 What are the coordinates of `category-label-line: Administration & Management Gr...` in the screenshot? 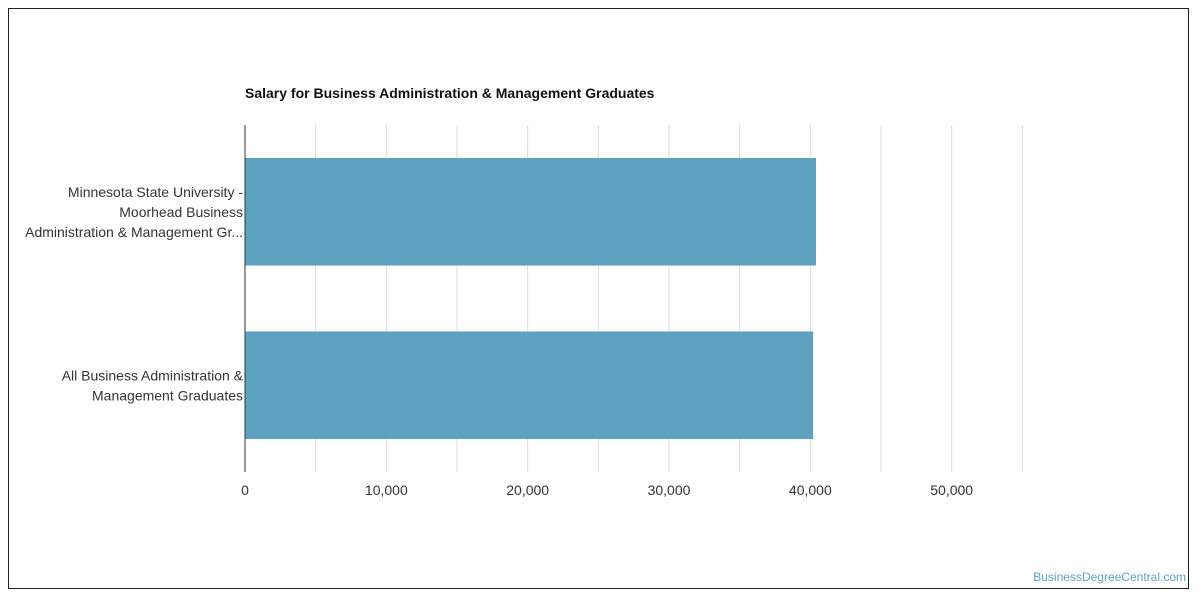 It's located at (134, 232).